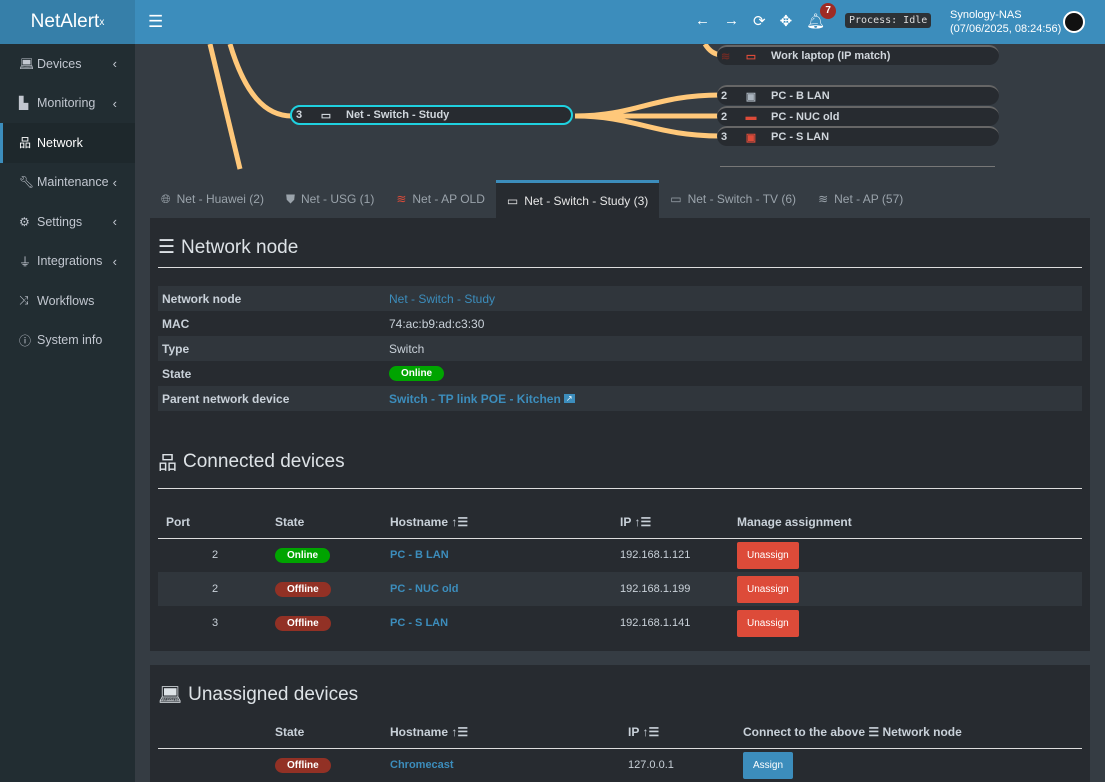 The height and width of the screenshot is (782, 1105). What do you see at coordinates (655, 555) in the screenshot?
I see `ip-cell: 192.168.1.121` at bounding box center [655, 555].